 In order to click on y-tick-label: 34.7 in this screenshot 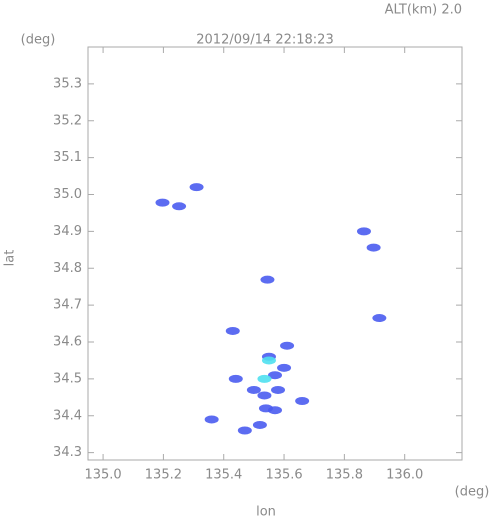, I will do `click(67, 305)`.